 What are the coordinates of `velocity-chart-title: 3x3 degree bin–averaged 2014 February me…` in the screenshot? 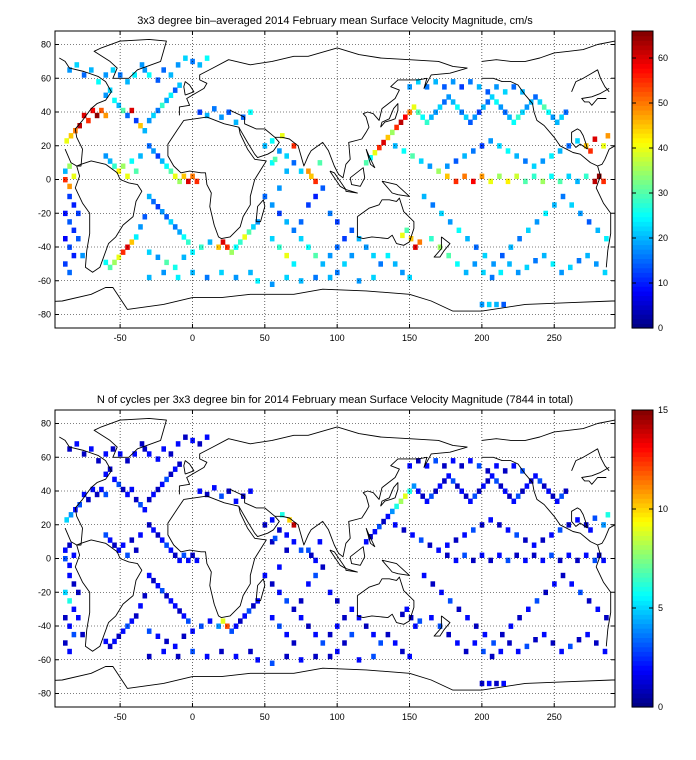 It's located at (335, 21).